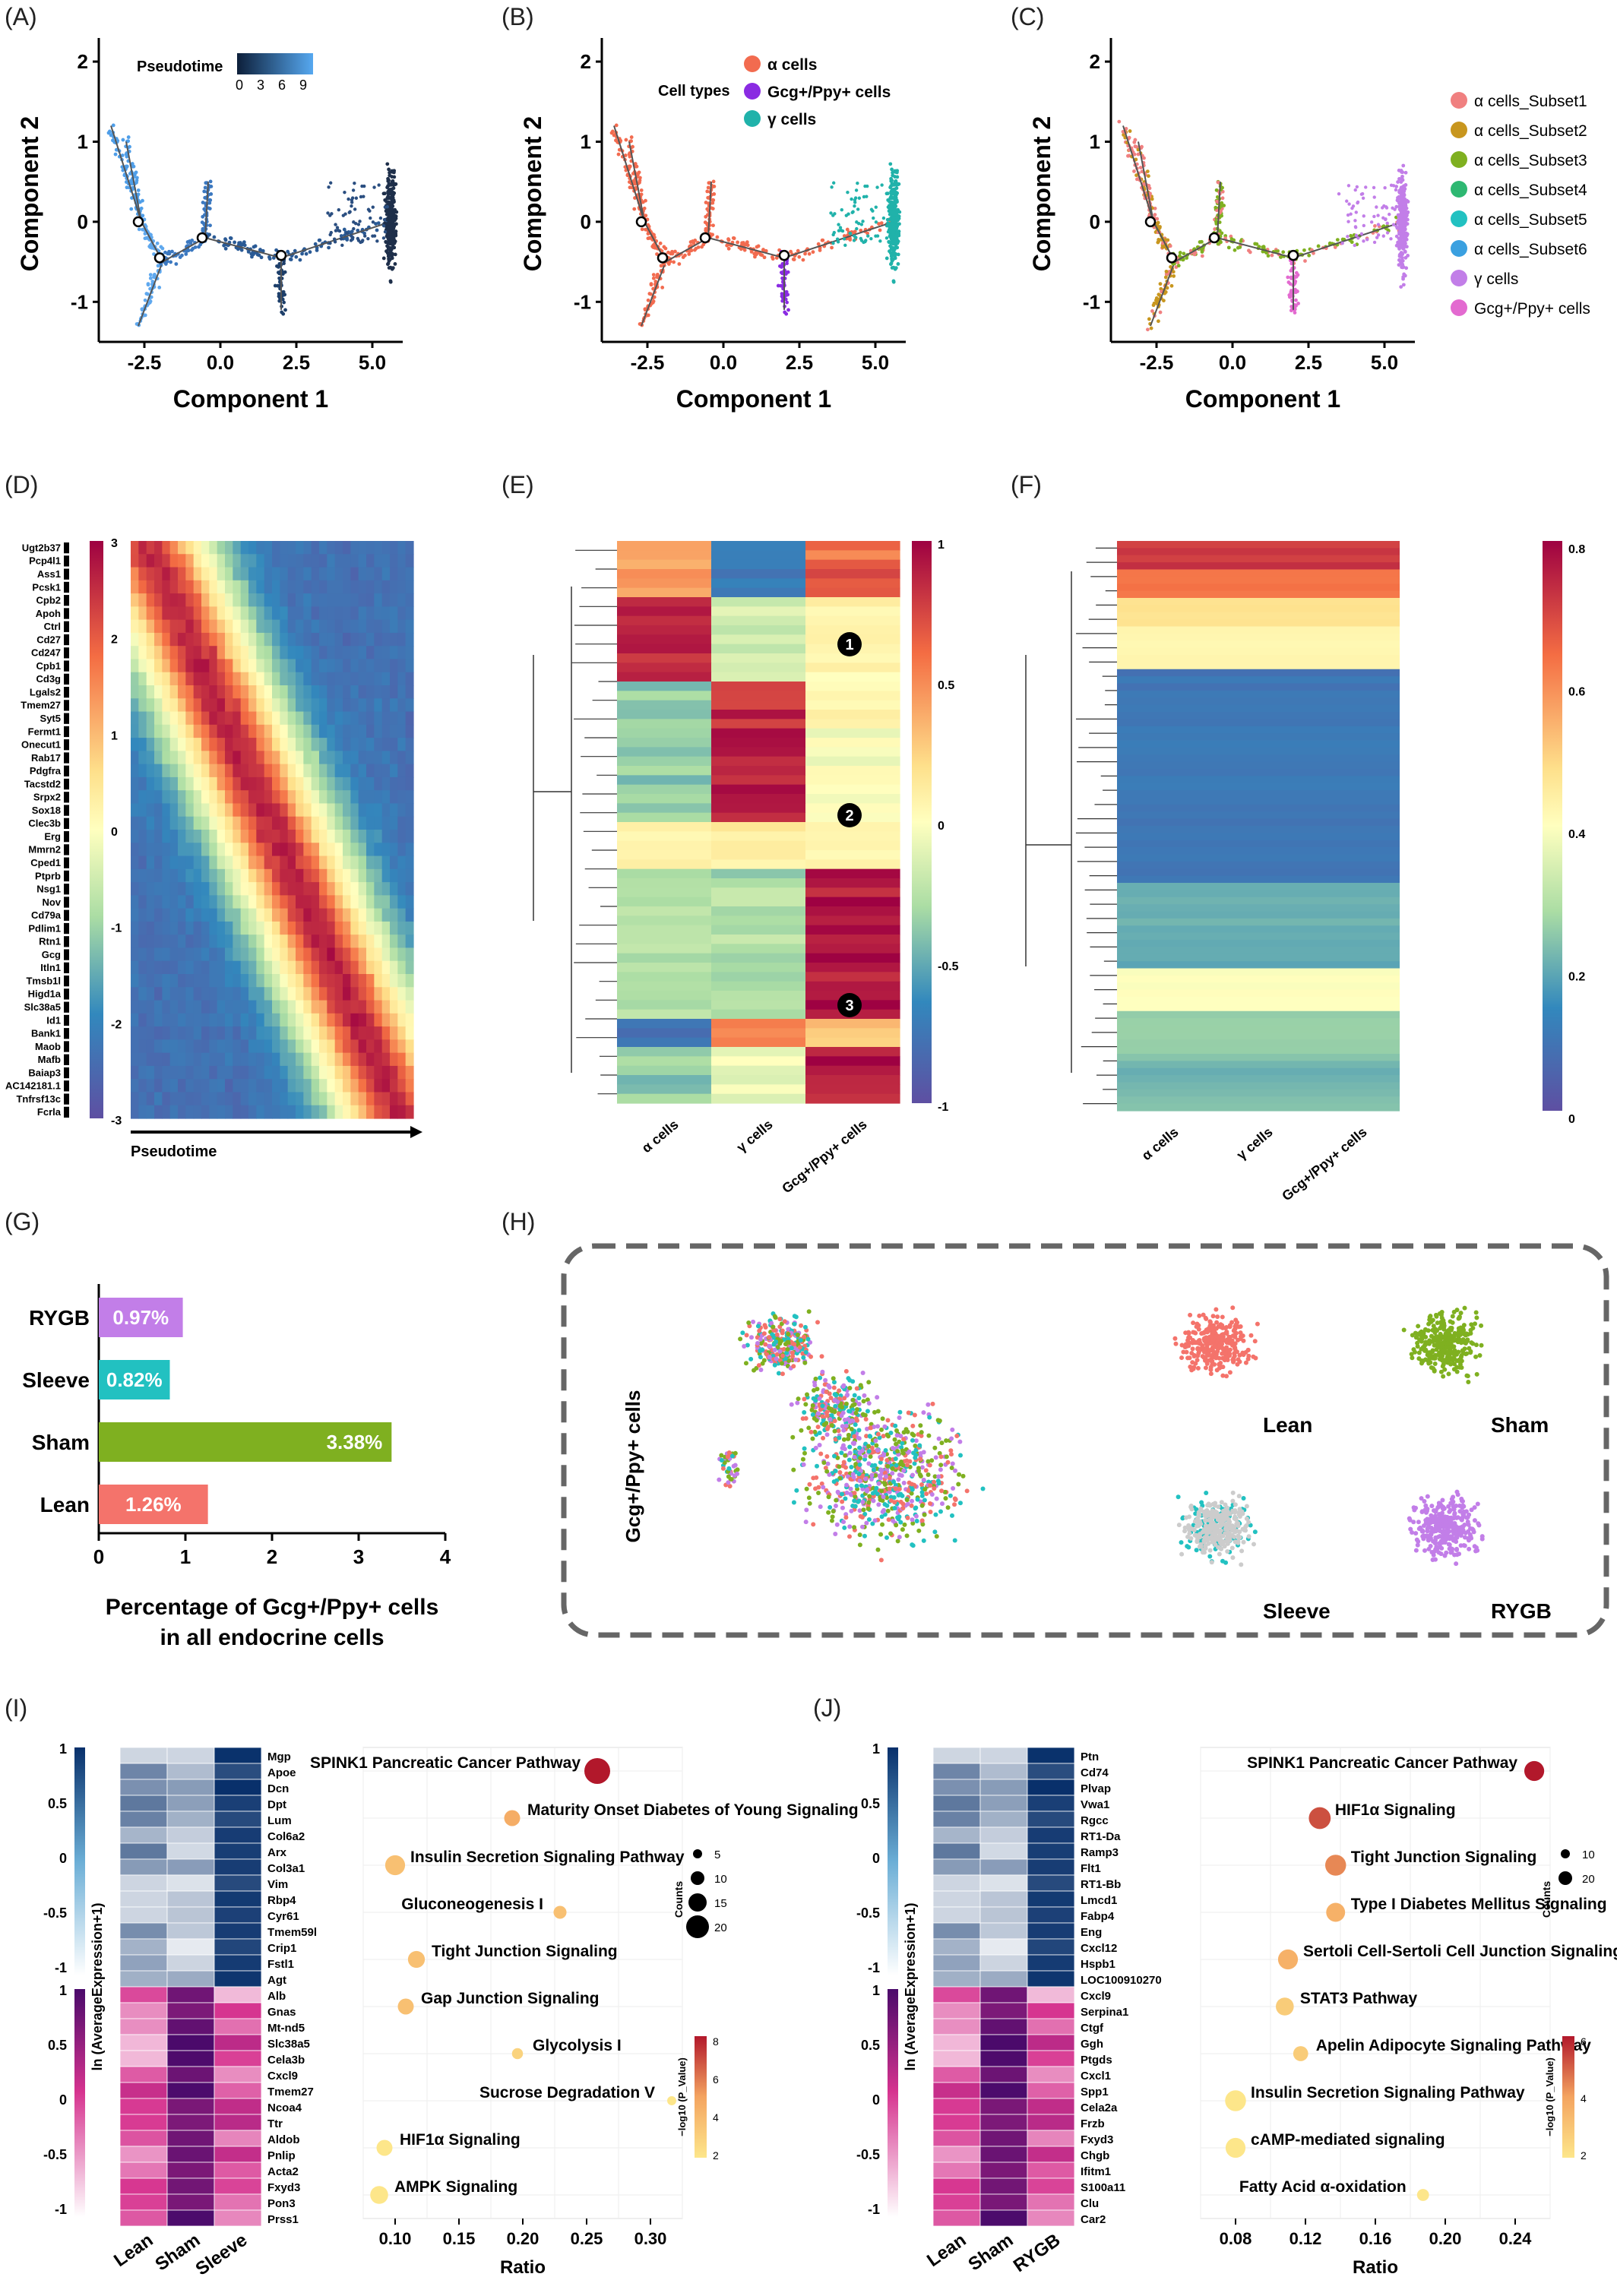 Image resolution: width=1617 pixels, height=2296 pixels. I want to click on heatmap-e-cluster-number: 3, so click(849, 1006).